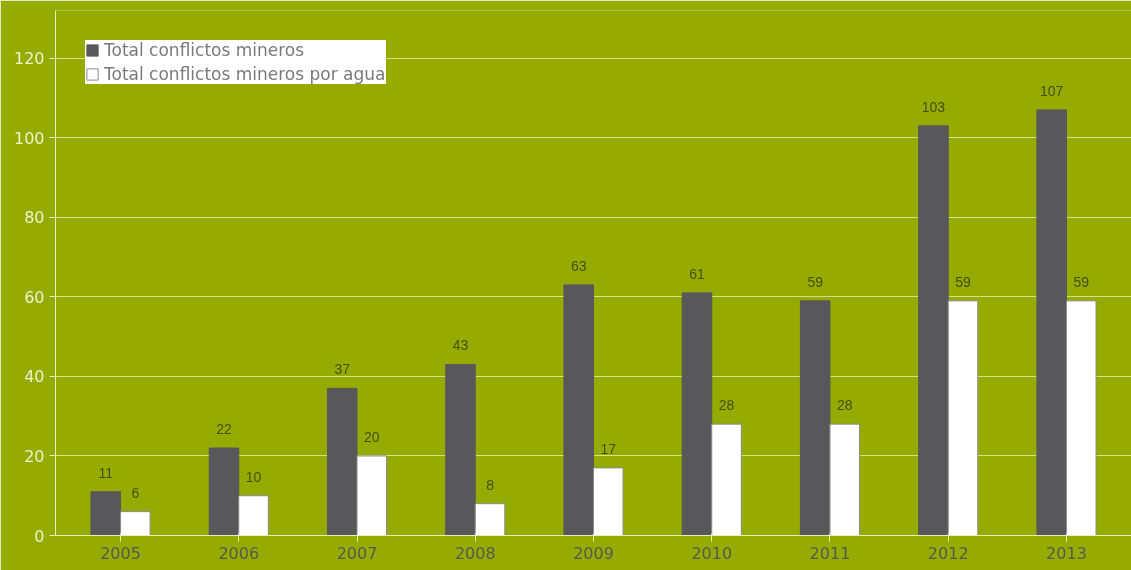 This screenshot has height=570, width=1131. I want to click on x-tick-label: 2009, so click(593, 553).